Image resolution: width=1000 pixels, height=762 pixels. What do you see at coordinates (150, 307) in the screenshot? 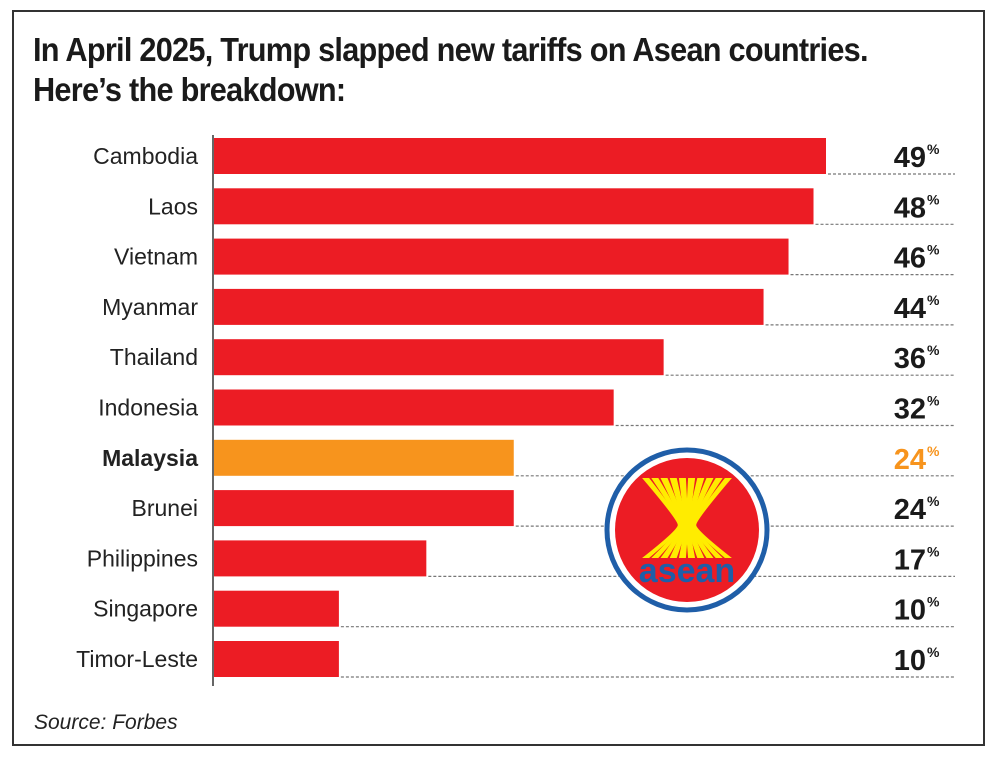
I see `category-label: Myanmar` at bounding box center [150, 307].